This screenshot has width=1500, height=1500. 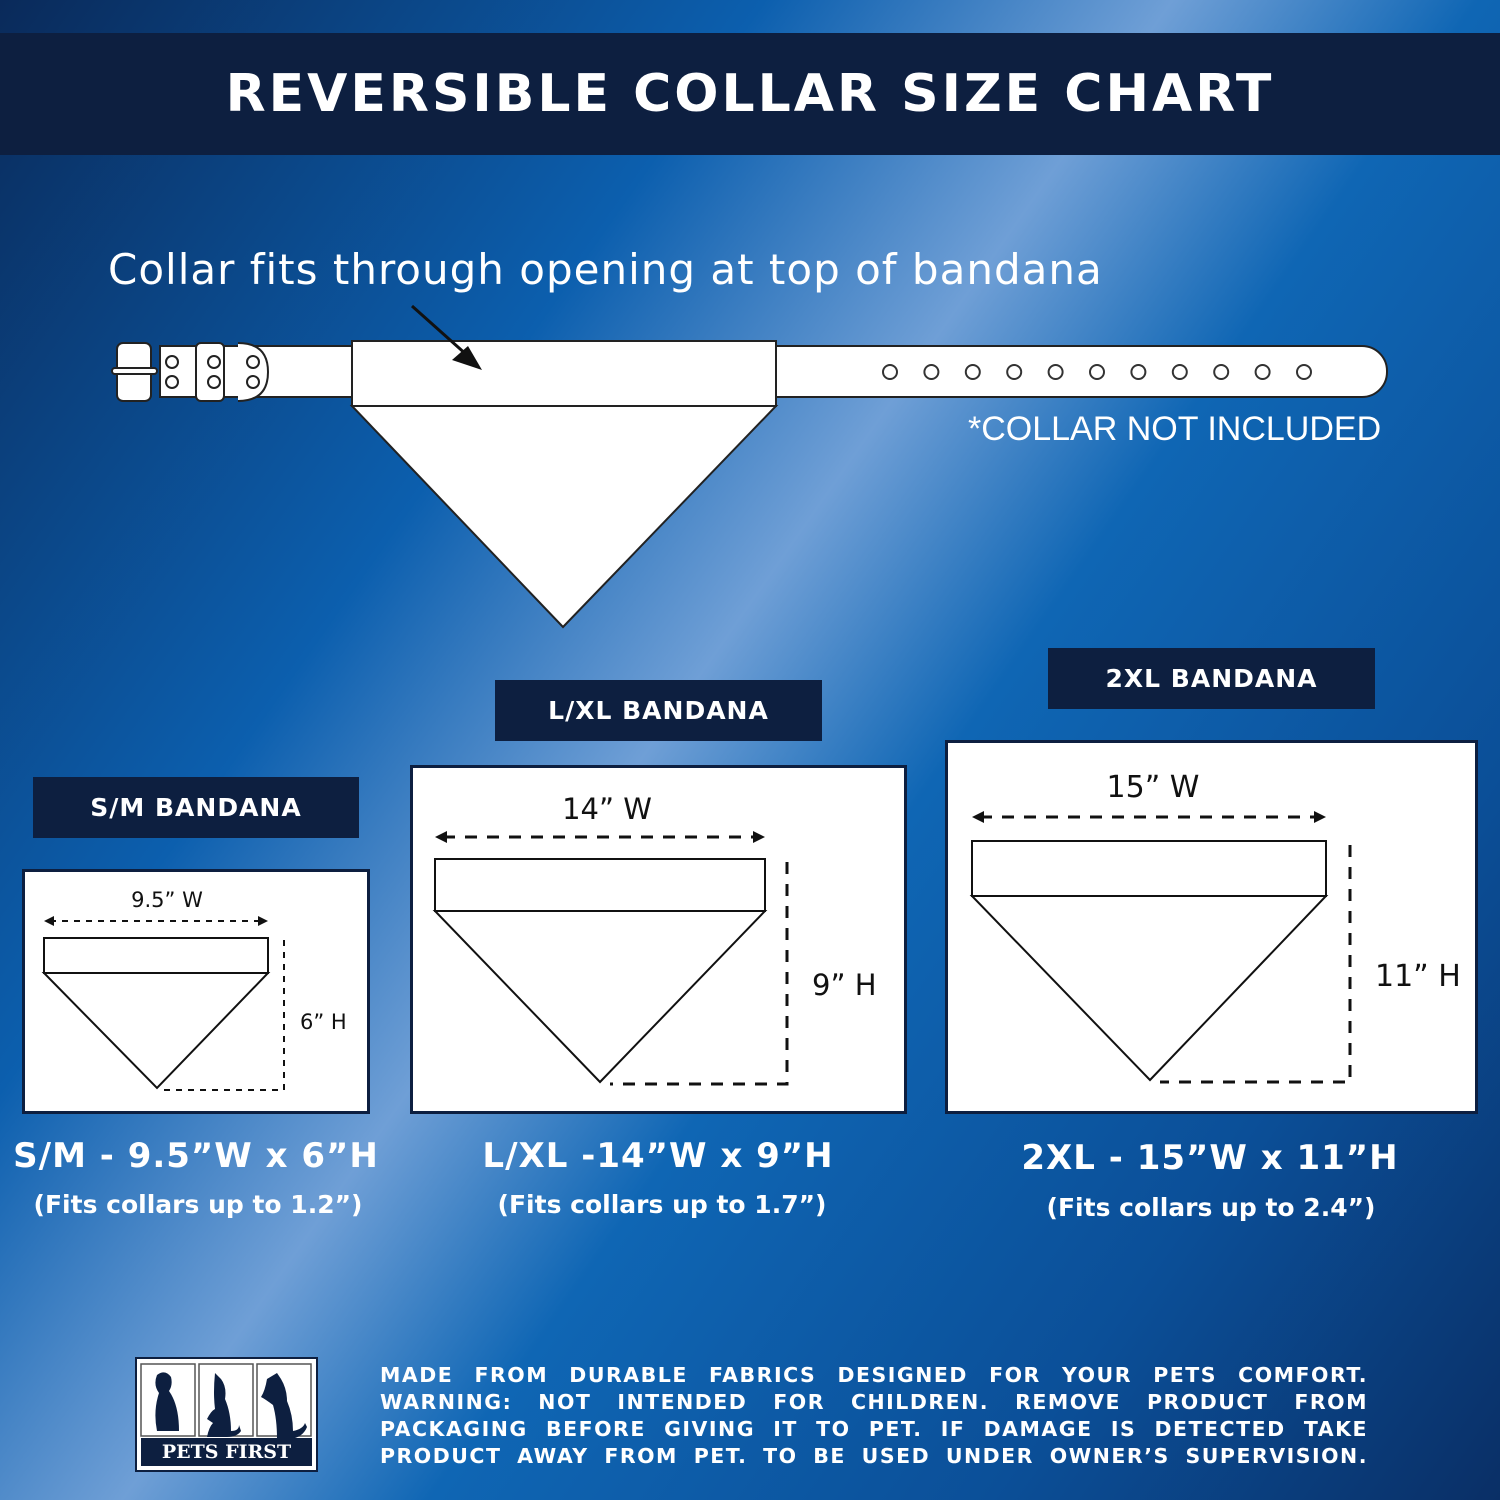 I want to click on arrow-head, so click(x=467, y=358).